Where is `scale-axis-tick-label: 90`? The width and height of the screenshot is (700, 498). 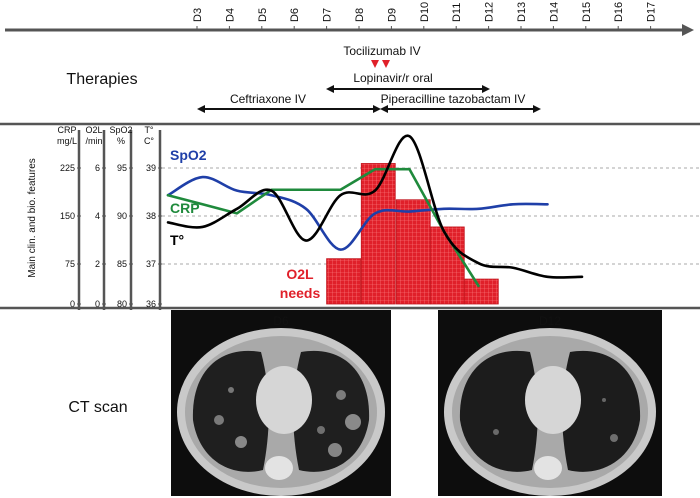 scale-axis-tick-label: 90 is located at coordinates (122, 216).